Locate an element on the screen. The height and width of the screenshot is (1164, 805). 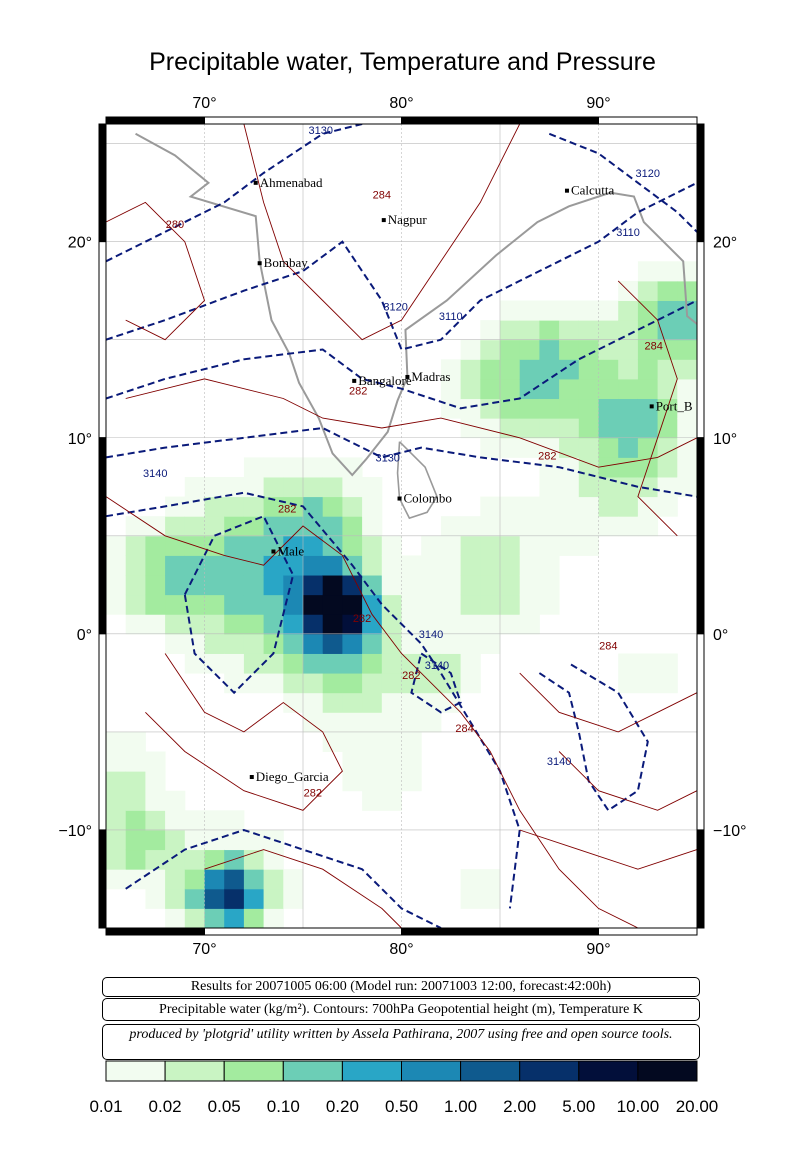
right-lat-tick-label: 10° is located at coordinates (725, 439).